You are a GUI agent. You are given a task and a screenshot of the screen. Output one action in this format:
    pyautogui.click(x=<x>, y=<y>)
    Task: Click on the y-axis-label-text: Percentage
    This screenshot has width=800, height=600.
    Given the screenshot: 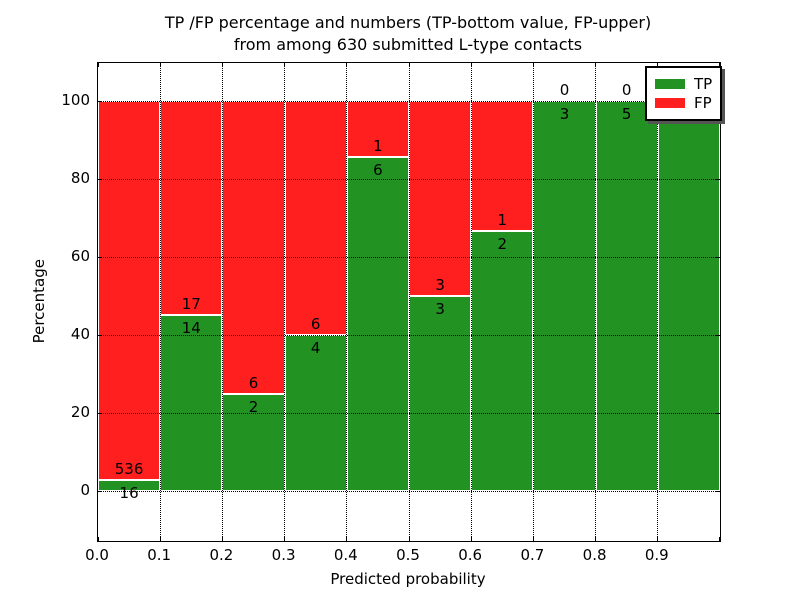 What is the action you would take?
    pyautogui.click(x=39, y=301)
    